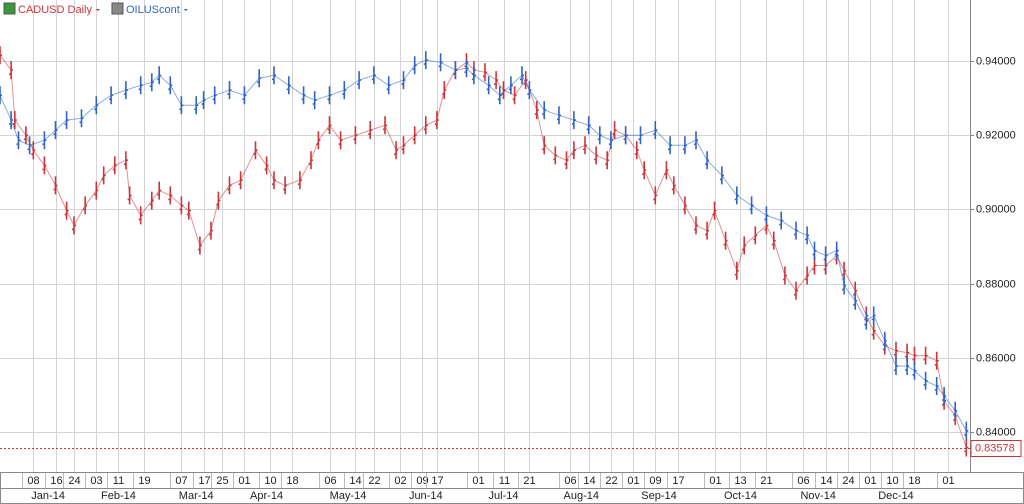 This screenshot has width=1024, height=504. What do you see at coordinates (996, 432) in the screenshot?
I see `y-tick-label: 0.84000` at bounding box center [996, 432].